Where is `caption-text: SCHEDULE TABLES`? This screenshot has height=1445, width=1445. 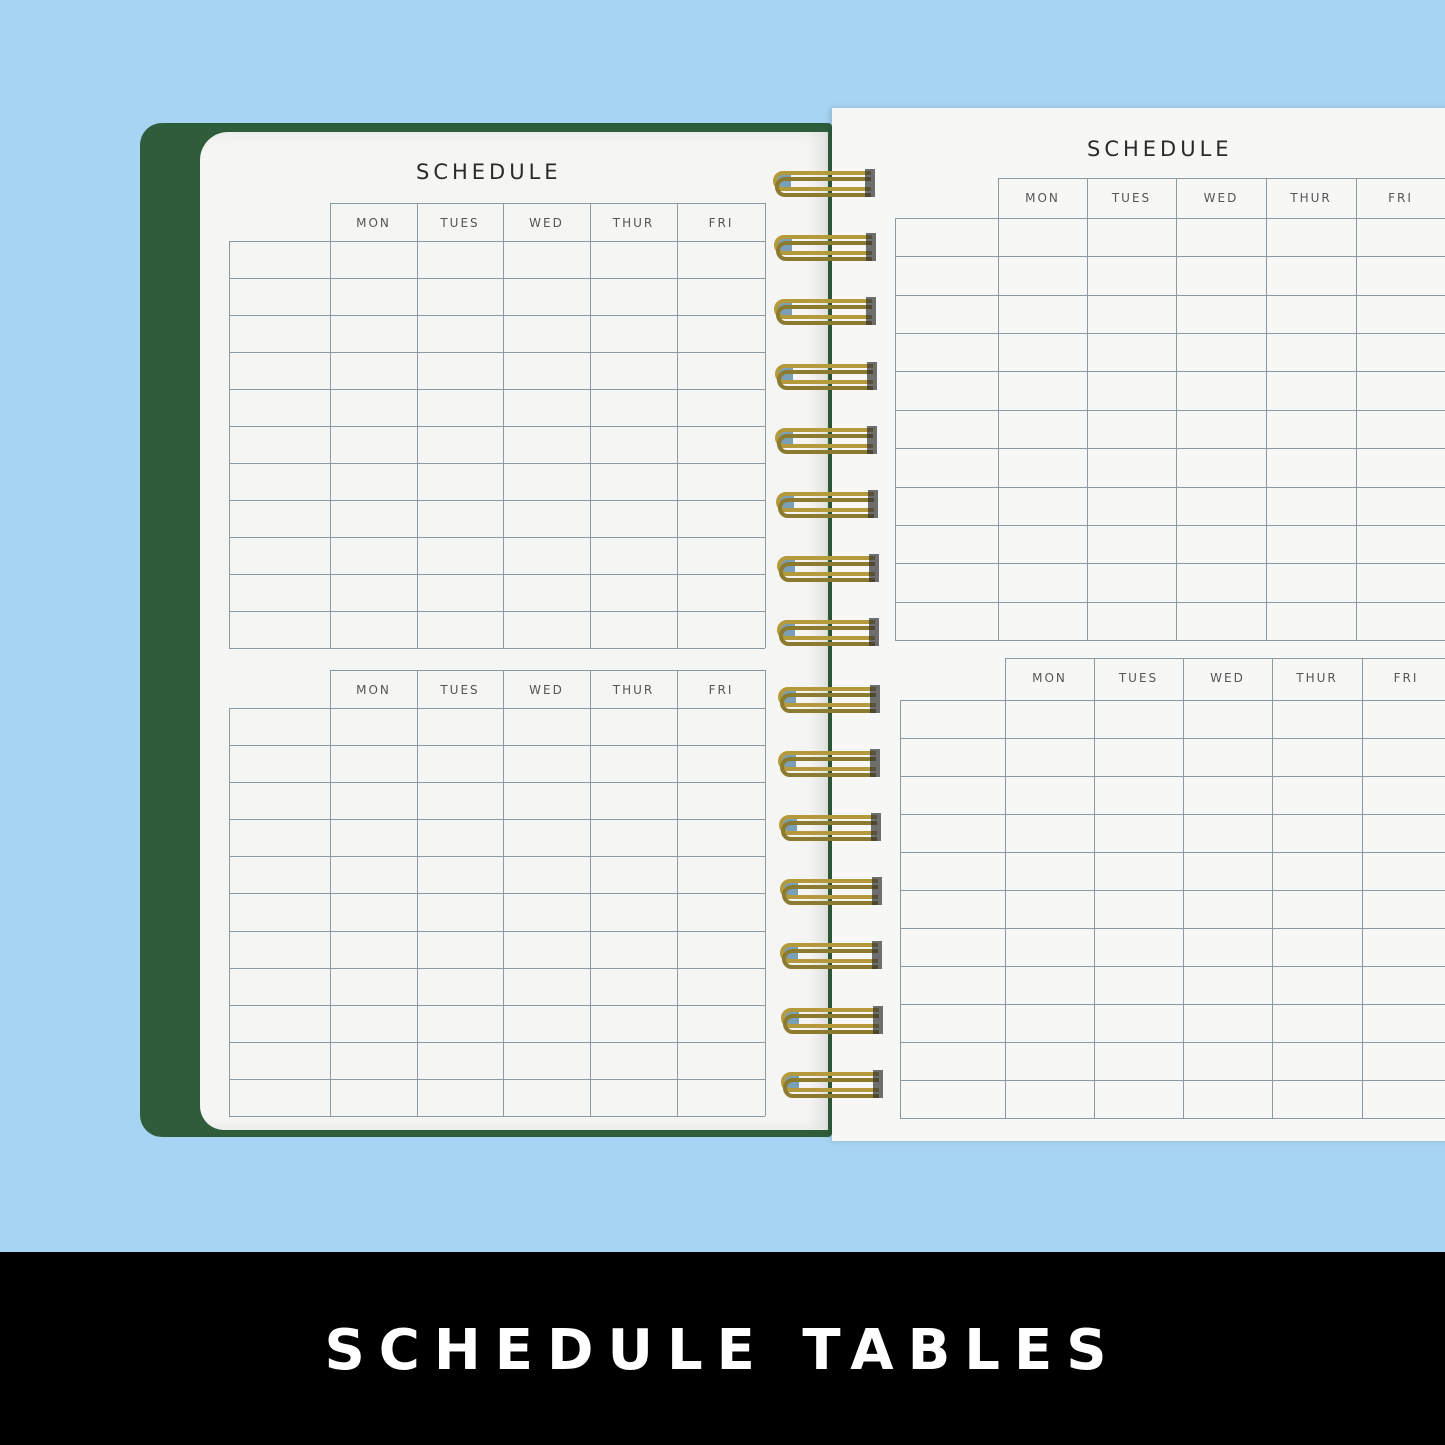 caption-text: SCHEDULE TABLES is located at coordinates (722, 1350).